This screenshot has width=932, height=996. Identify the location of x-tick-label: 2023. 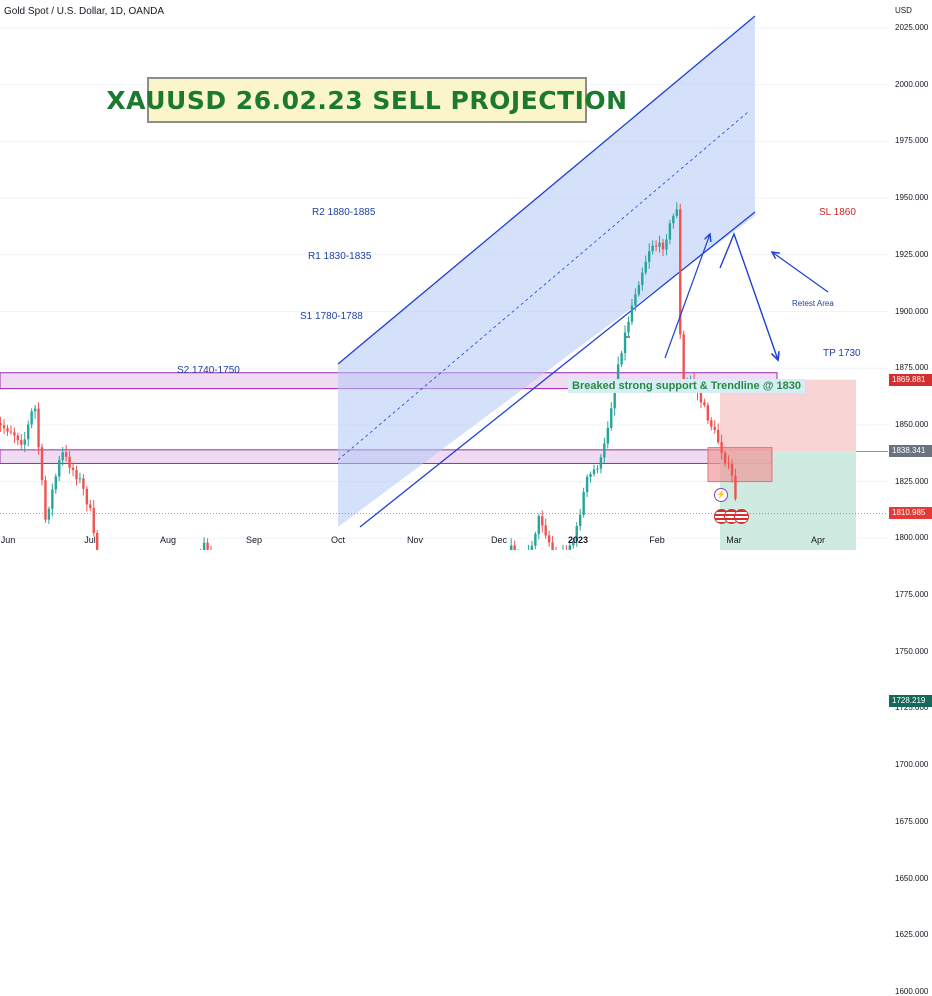
(578, 540).